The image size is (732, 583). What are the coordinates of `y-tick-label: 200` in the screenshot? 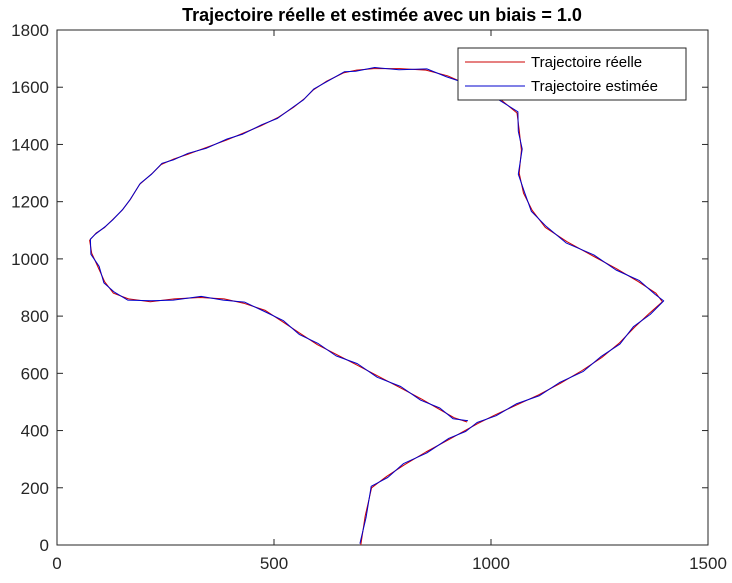 It's located at (35, 488).